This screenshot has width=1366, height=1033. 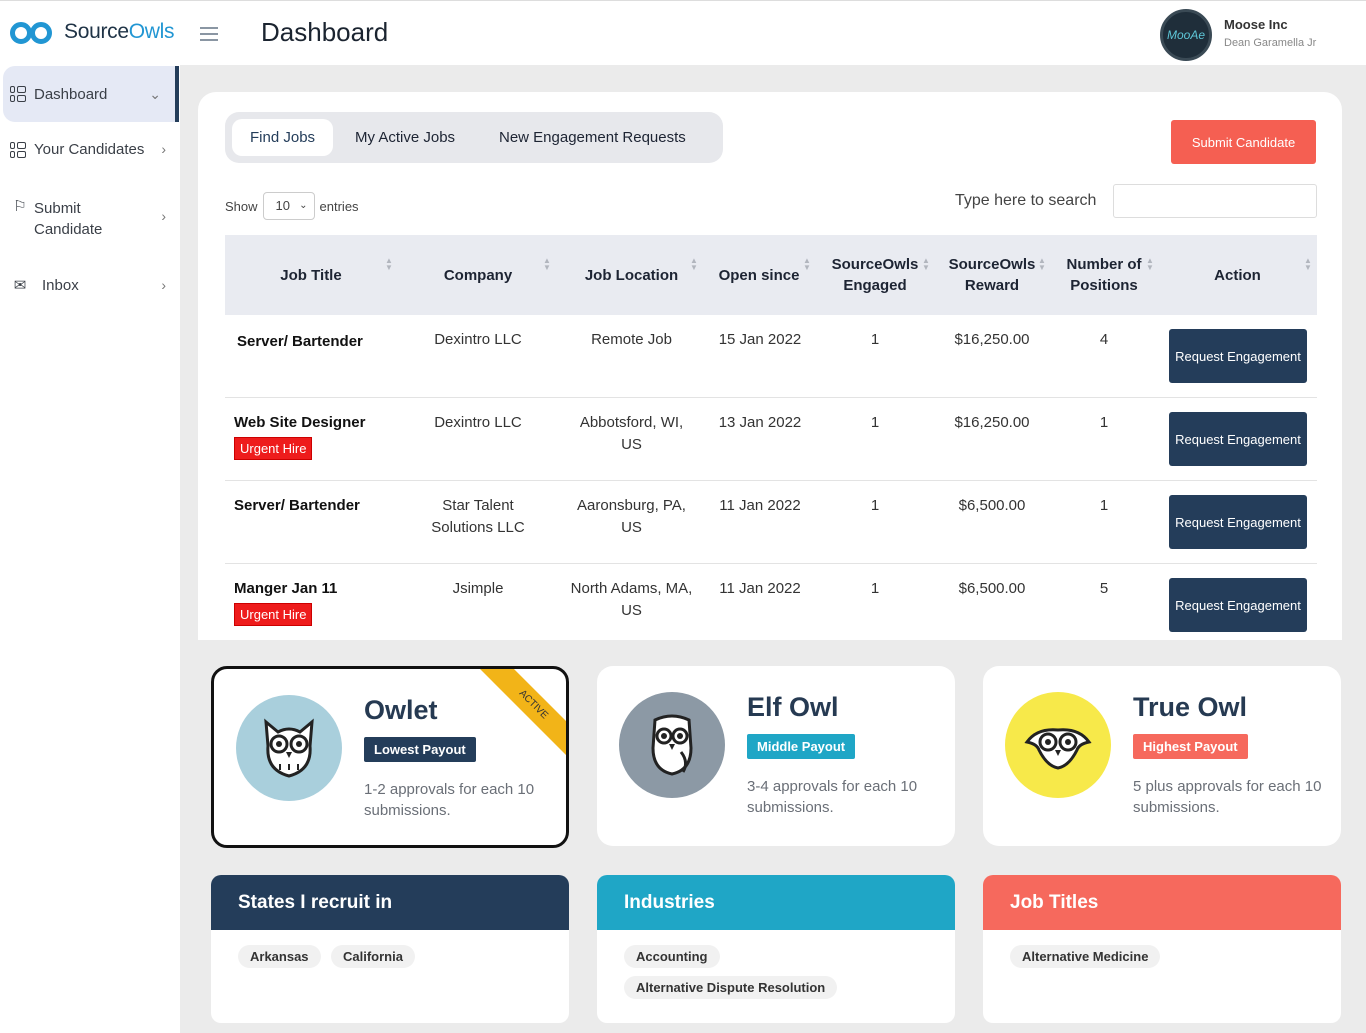 I want to click on tier-name: True Owl, so click(x=1190, y=707).